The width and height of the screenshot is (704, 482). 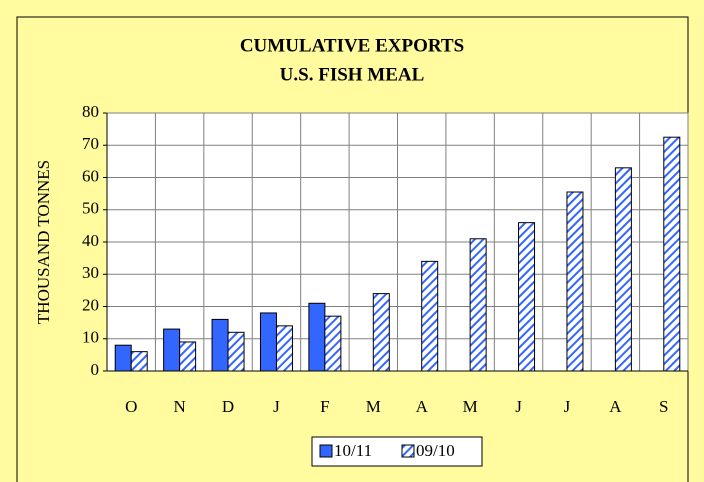 What do you see at coordinates (90, 143) in the screenshot?
I see `y-tick-label: 70` at bounding box center [90, 143].